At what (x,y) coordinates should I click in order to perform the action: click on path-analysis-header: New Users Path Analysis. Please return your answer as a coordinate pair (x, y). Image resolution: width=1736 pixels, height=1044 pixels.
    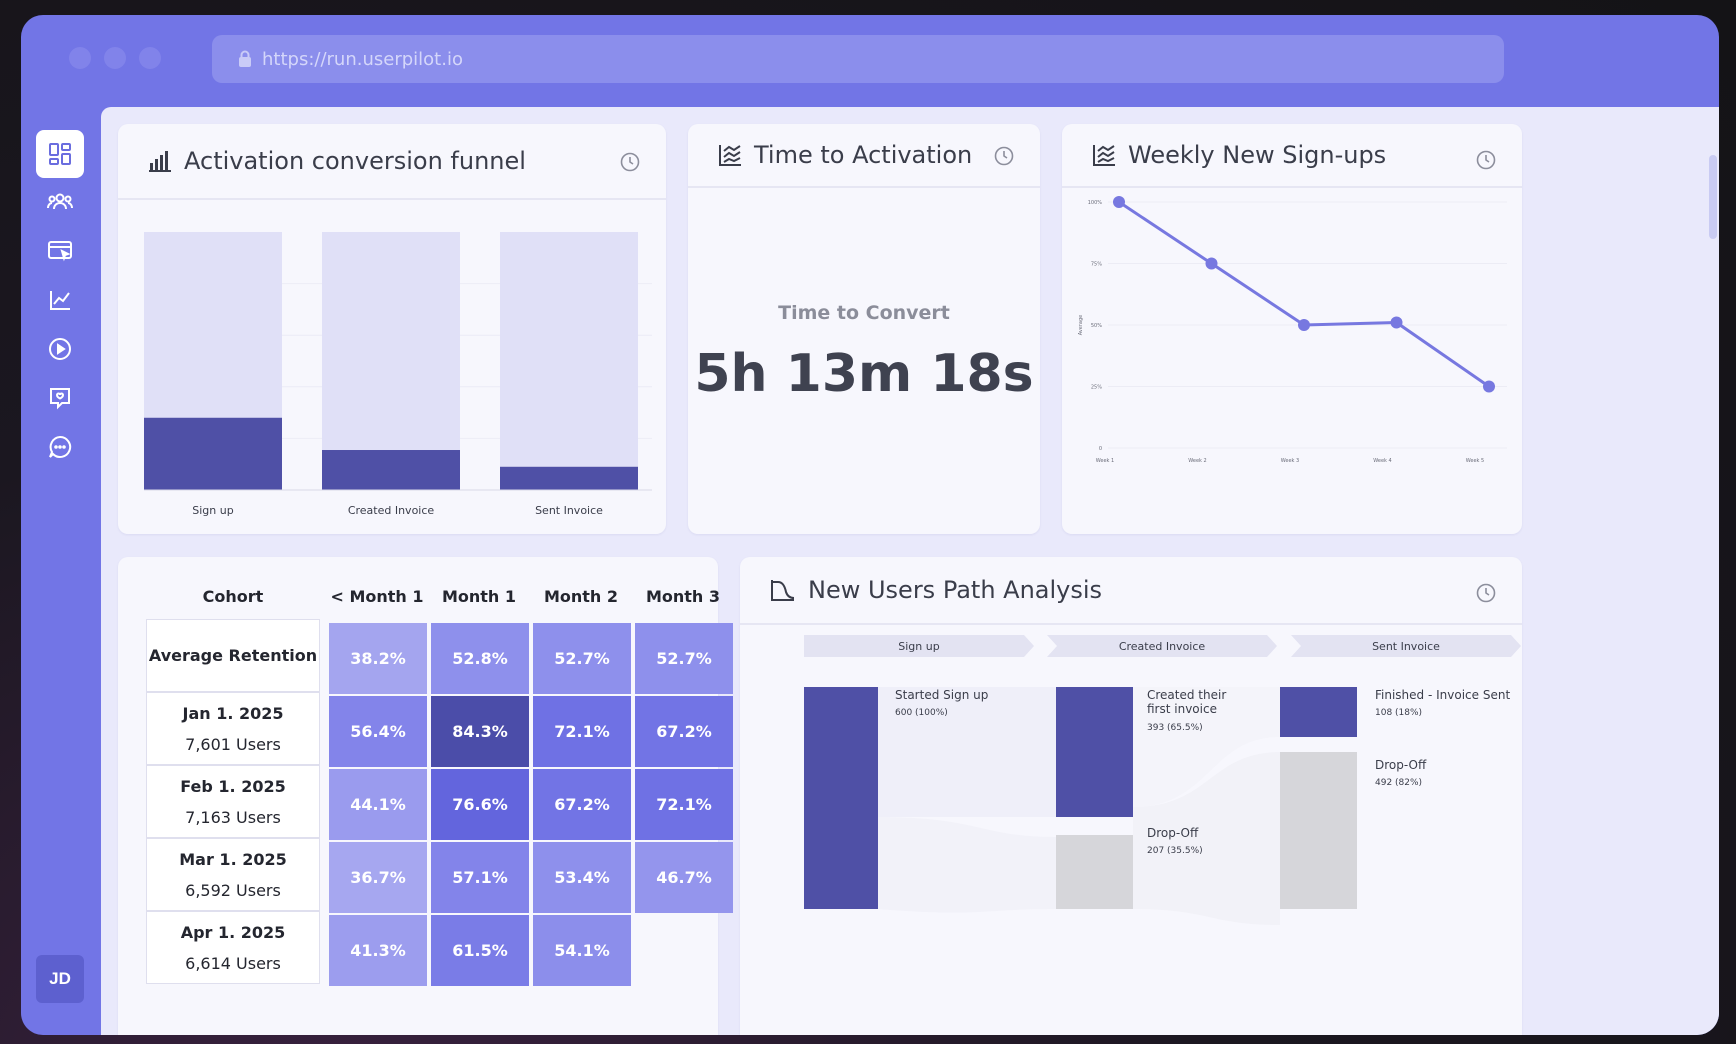
    Looking at the image, I should click on (1131, 591).